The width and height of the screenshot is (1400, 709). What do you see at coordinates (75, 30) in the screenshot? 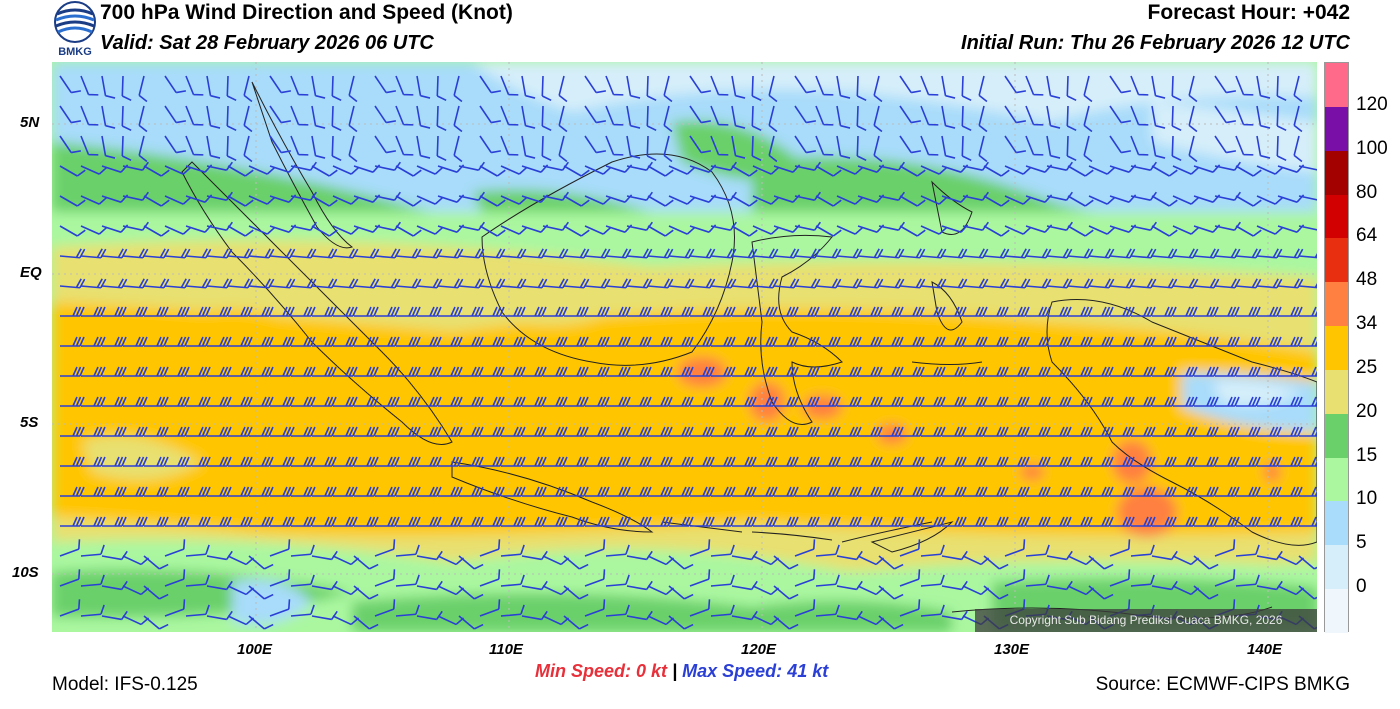
I see `bmkg-logo-icon` at bounding box center [75, 30].